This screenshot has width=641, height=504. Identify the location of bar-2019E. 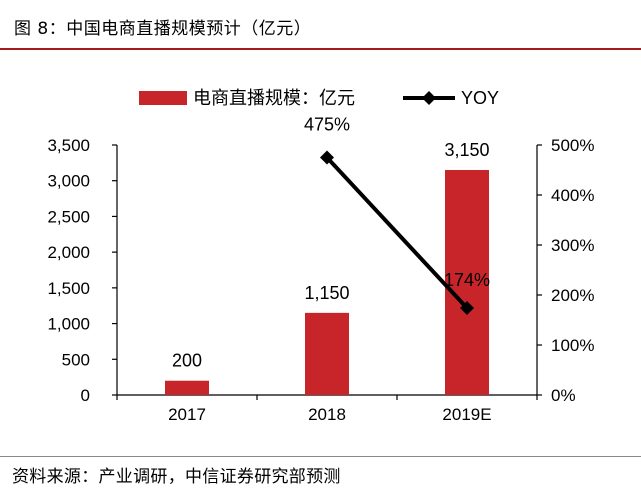
(467, 282).